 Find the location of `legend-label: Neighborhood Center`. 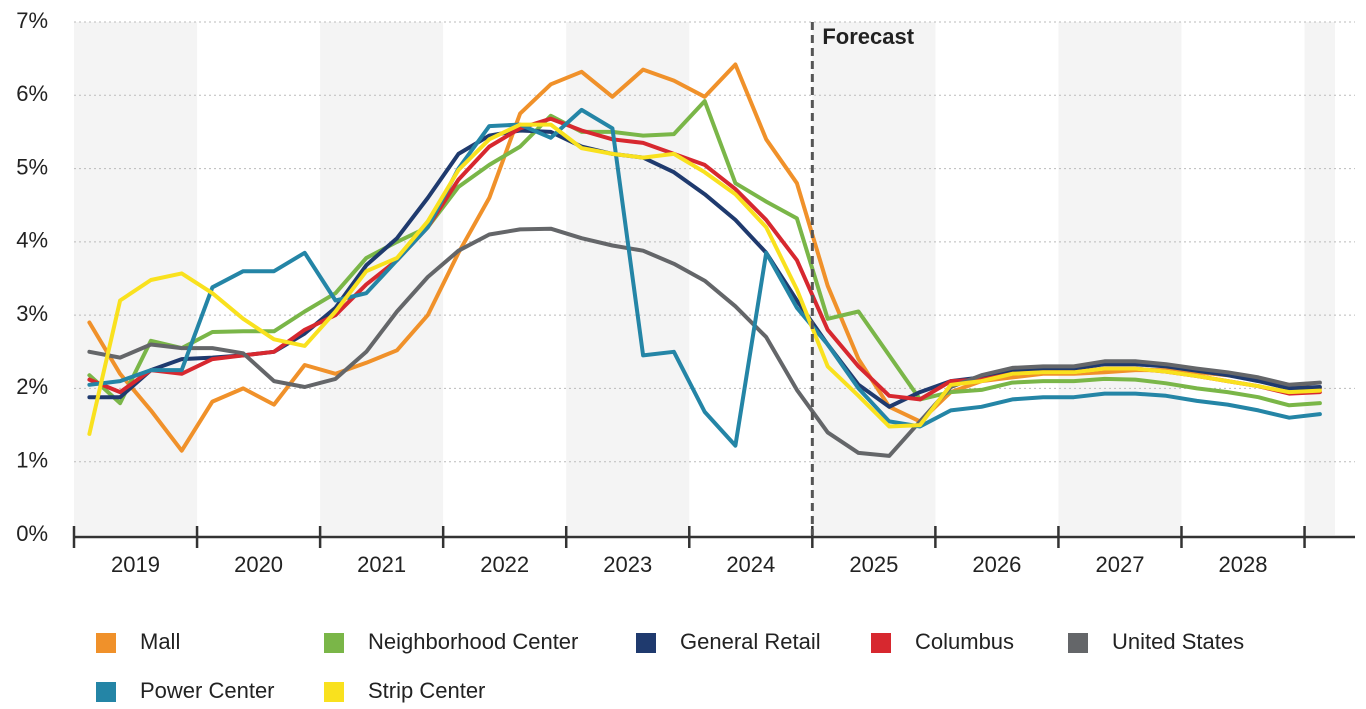

legend-label: Neighborhood Center is located at coordinates (473, 641).